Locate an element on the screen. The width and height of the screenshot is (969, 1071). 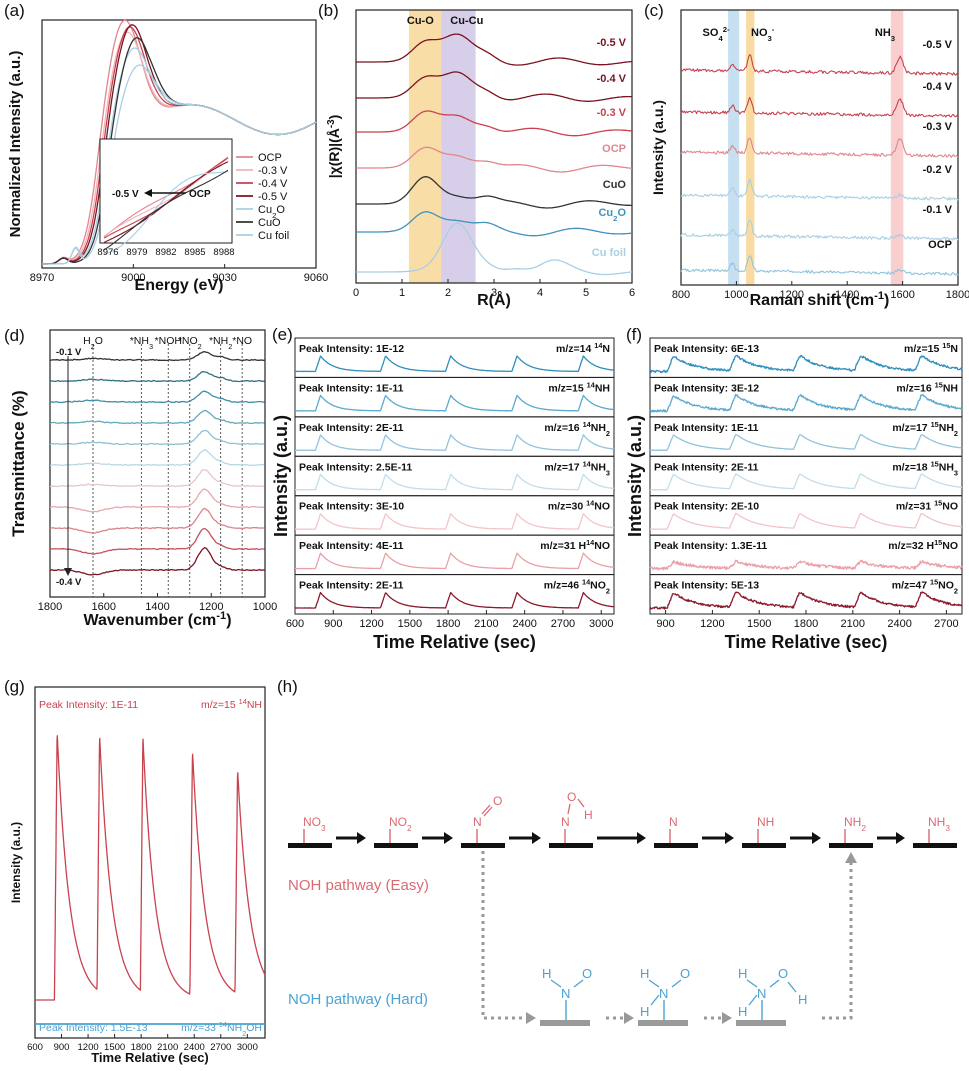
mz-label: m/z=16 14NH2 is located at coordinates (577, 428).